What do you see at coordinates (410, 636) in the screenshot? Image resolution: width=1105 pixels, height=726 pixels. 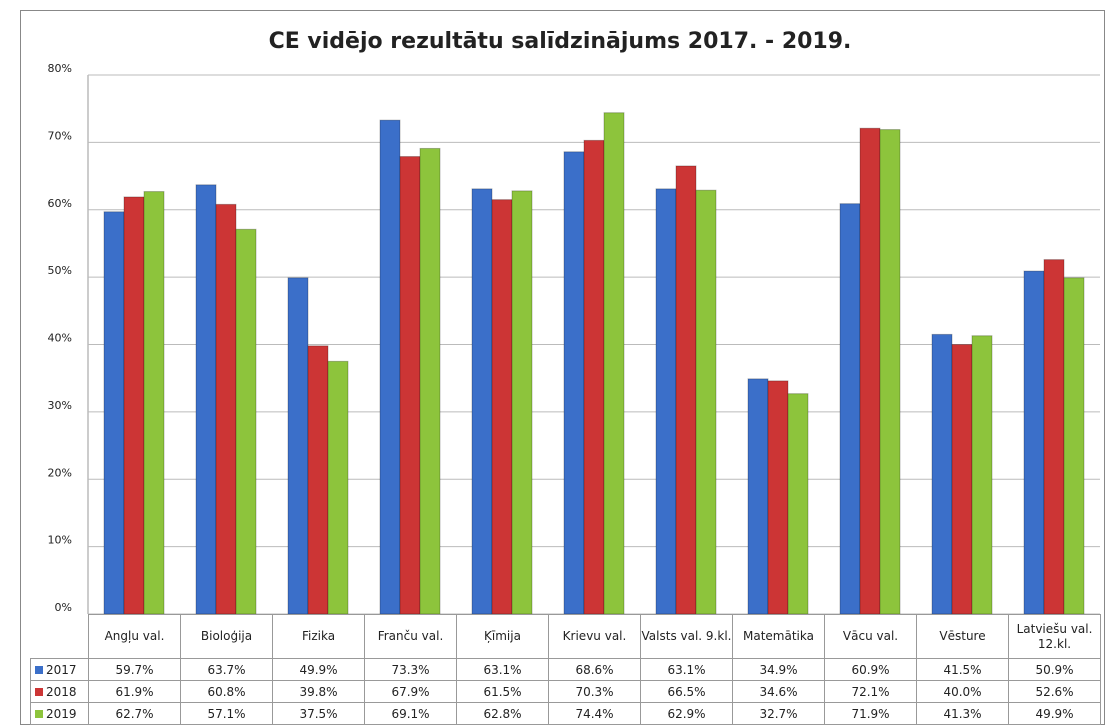 I see `x-tick-label: Franču val.` at bounding box center [410, 636].